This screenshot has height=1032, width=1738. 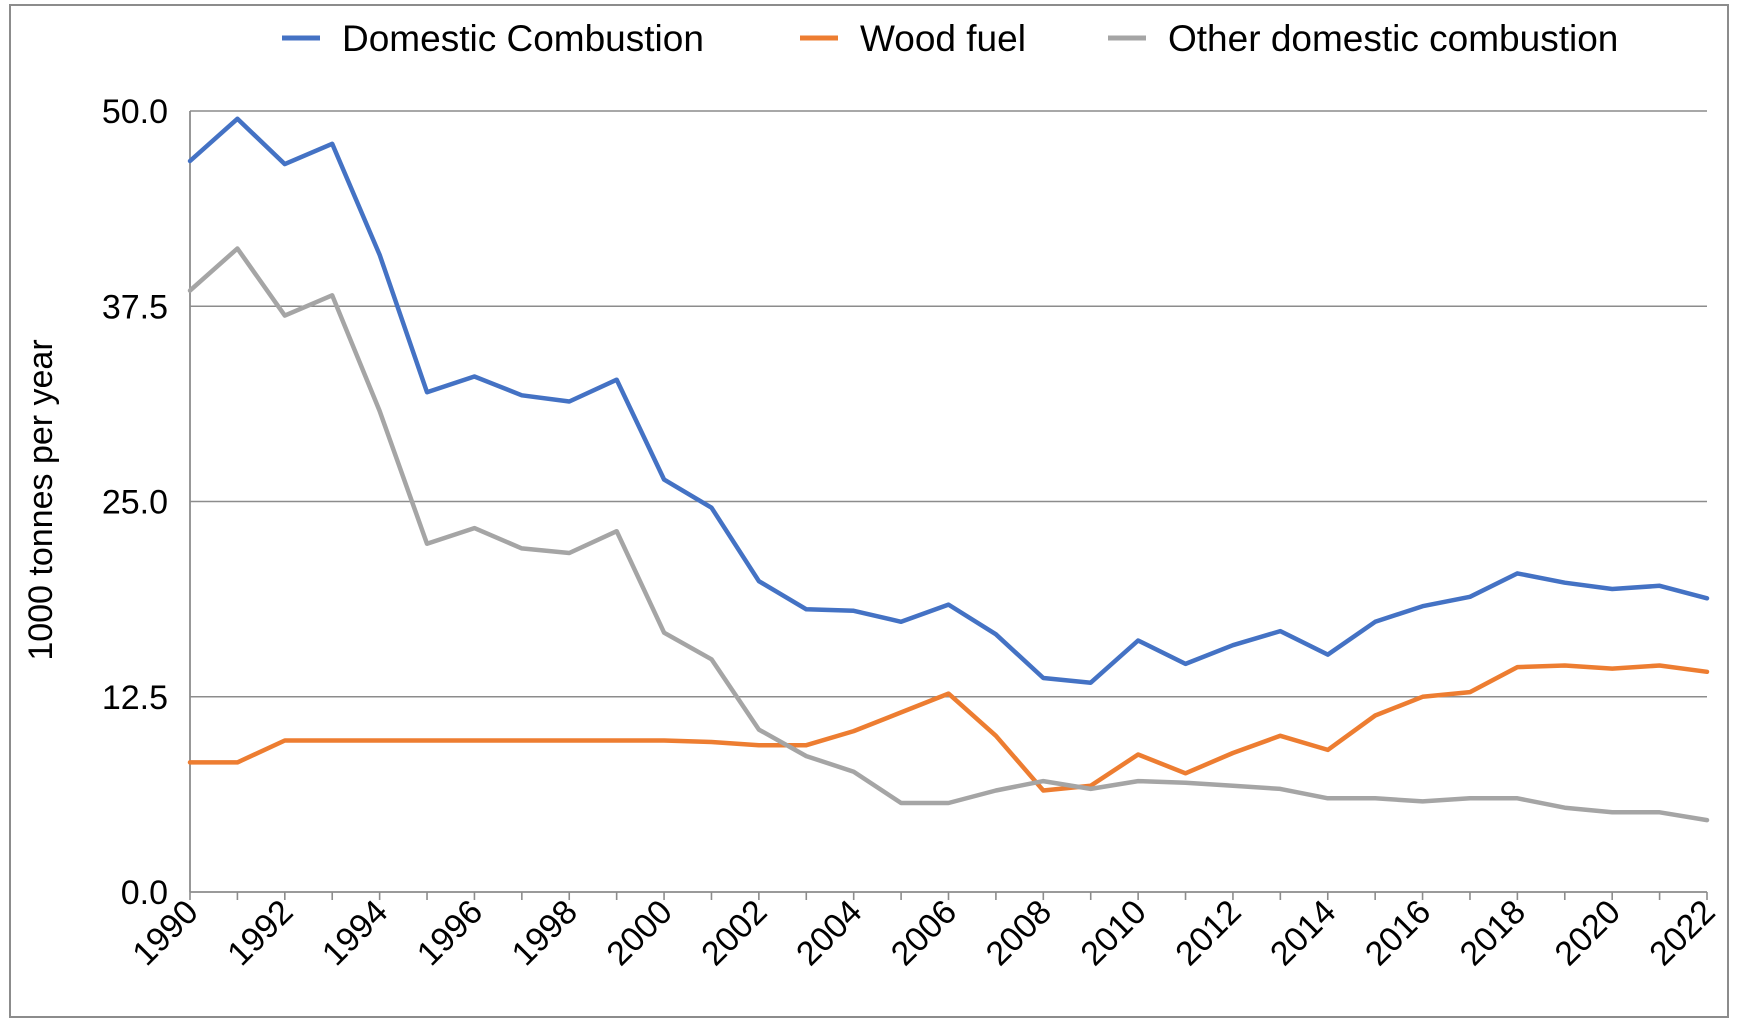 What do you see at coordinates (1682, 933) in the screenshot?
I see `x-tick-label: 2022` at bounding box center [1682, 933].